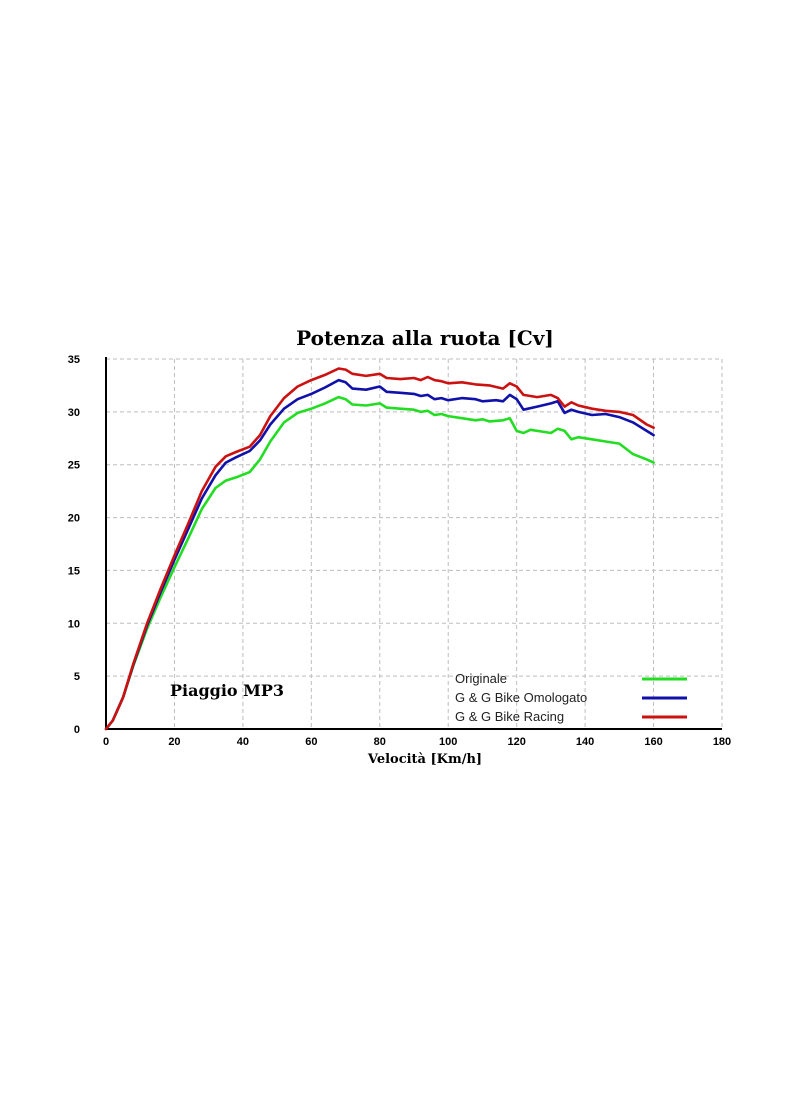 This screenshot has width=800, height=1096. I want to click on legend-label: G & G Bike Omologato, so click(521, 697).